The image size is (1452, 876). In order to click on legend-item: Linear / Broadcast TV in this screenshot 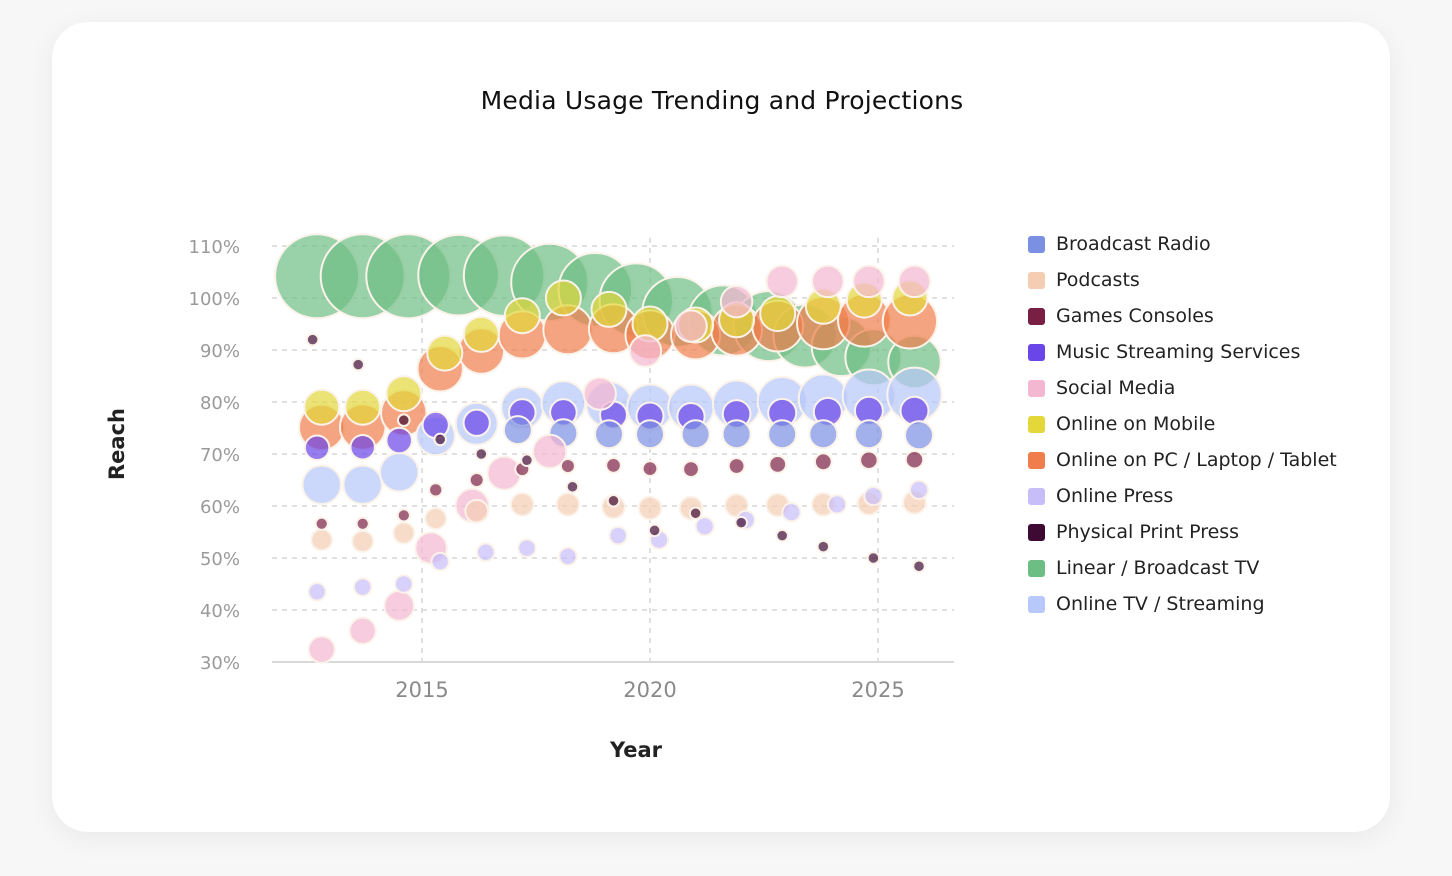, I will do `click(1182, 568)`.